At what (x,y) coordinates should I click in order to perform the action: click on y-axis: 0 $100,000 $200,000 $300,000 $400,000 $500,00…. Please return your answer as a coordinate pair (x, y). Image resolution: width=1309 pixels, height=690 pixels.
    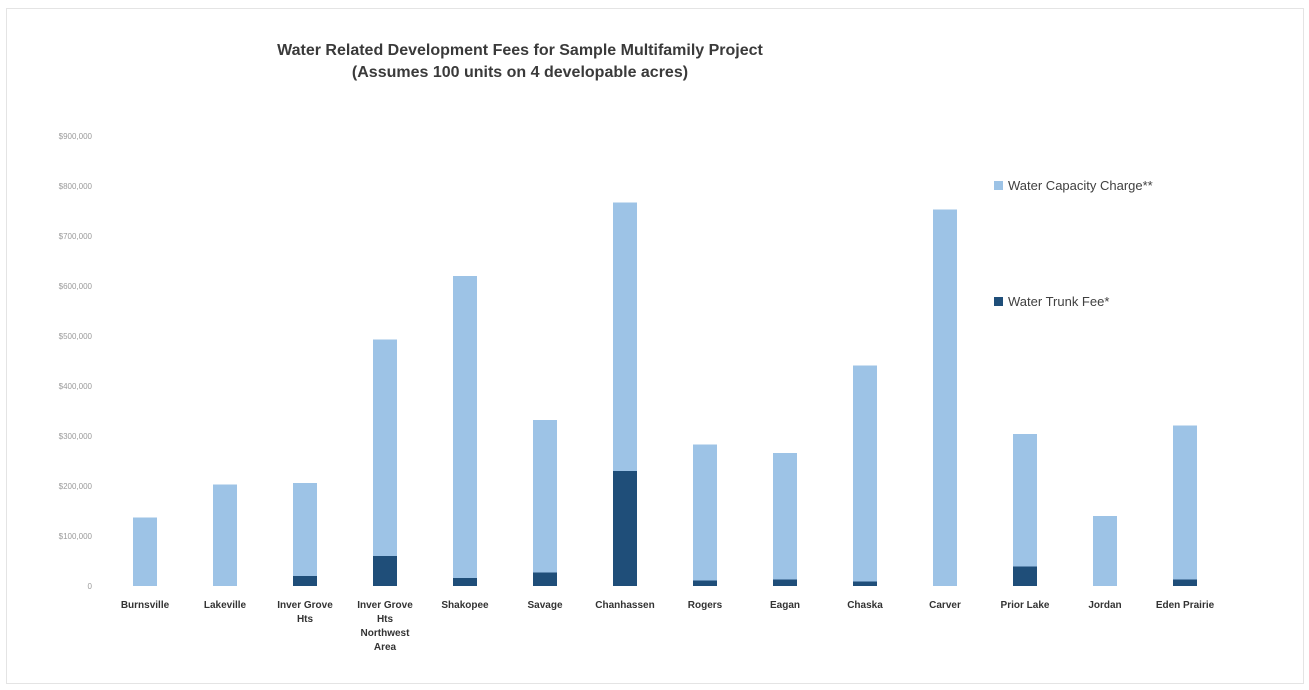
    Looking at the image, I should click on (76, 361).